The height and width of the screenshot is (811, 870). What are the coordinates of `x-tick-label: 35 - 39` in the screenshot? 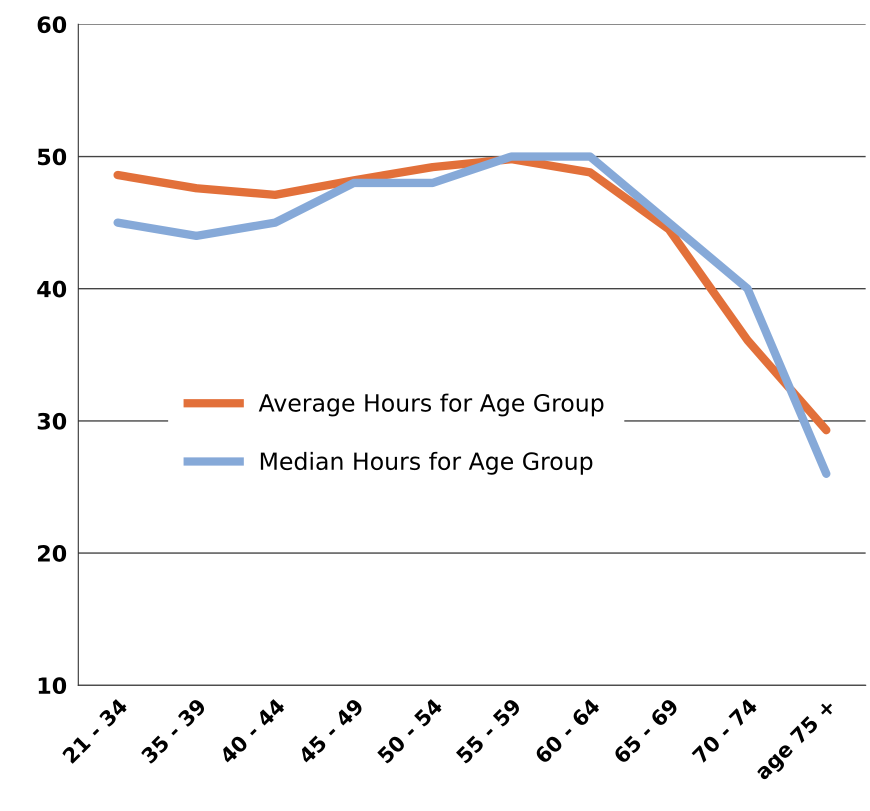 It's located at (173, 731).